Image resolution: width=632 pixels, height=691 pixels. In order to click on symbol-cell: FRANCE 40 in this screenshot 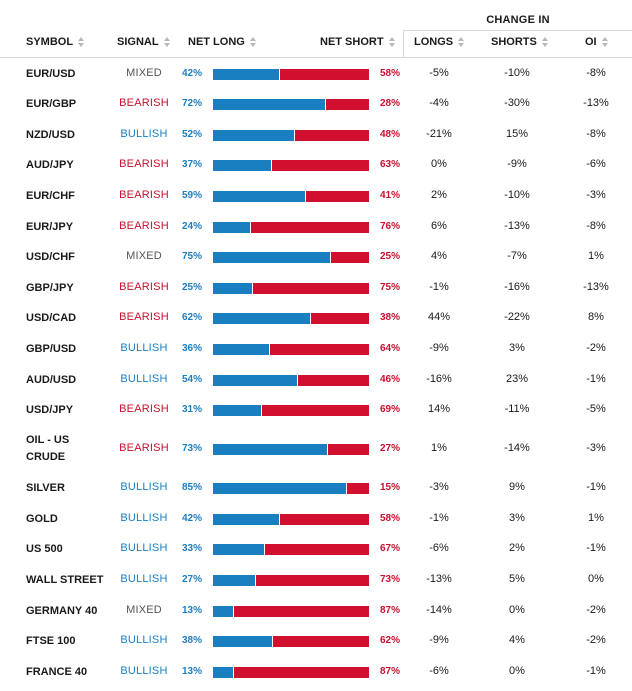, I will do `click(57, 672)`.